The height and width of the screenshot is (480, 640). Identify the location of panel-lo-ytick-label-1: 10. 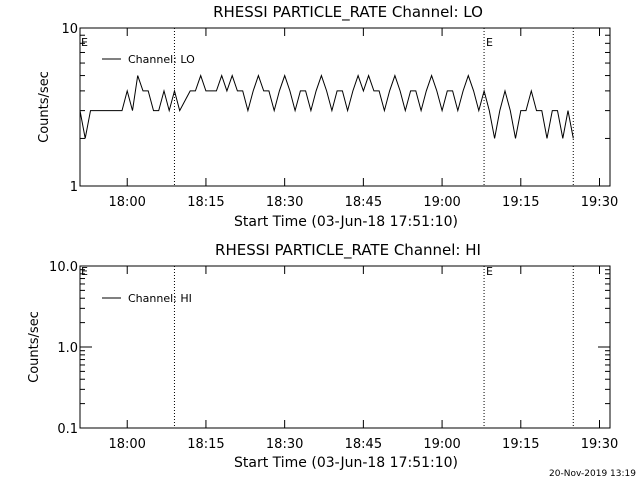
(69, 29).